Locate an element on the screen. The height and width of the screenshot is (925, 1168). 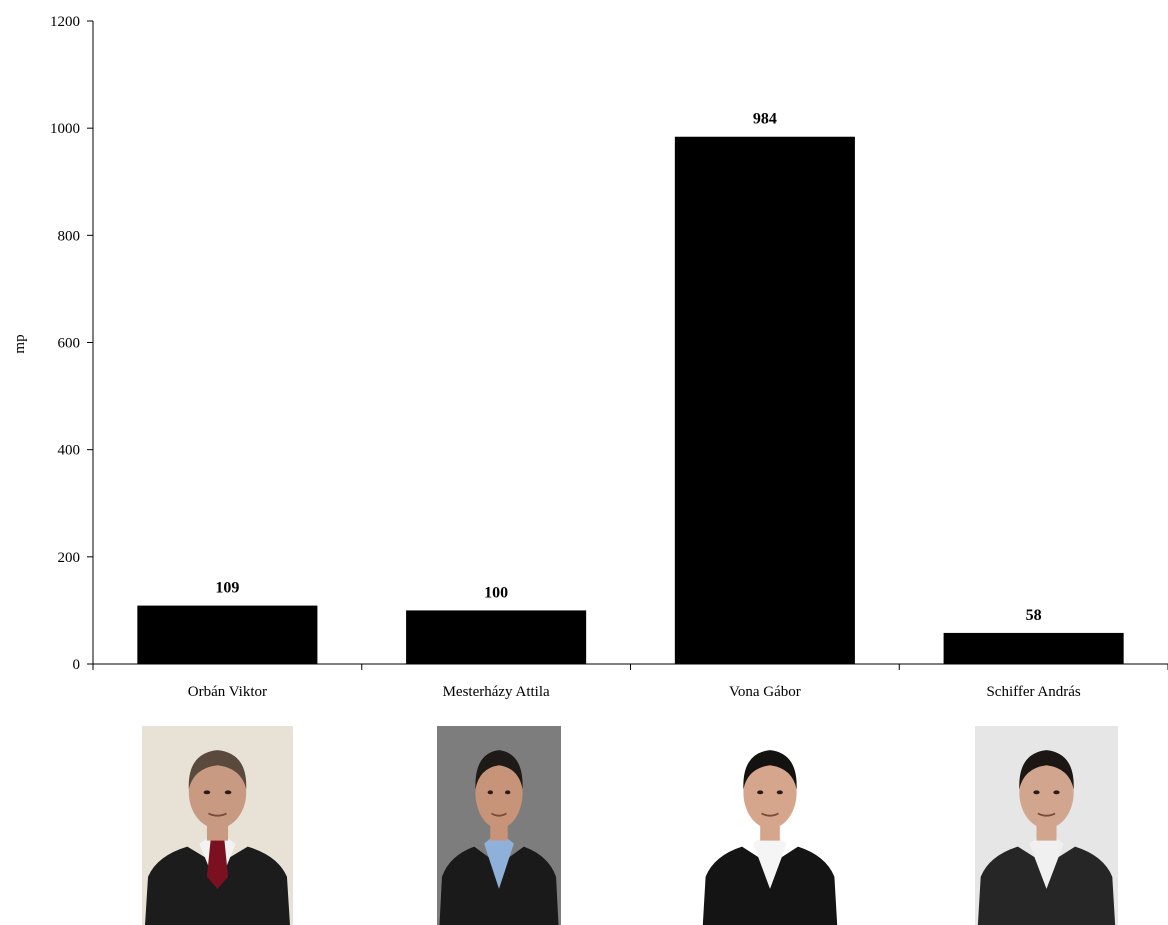
portrait-photo-mesterhazy-attila is located at coordinates (499, 825).